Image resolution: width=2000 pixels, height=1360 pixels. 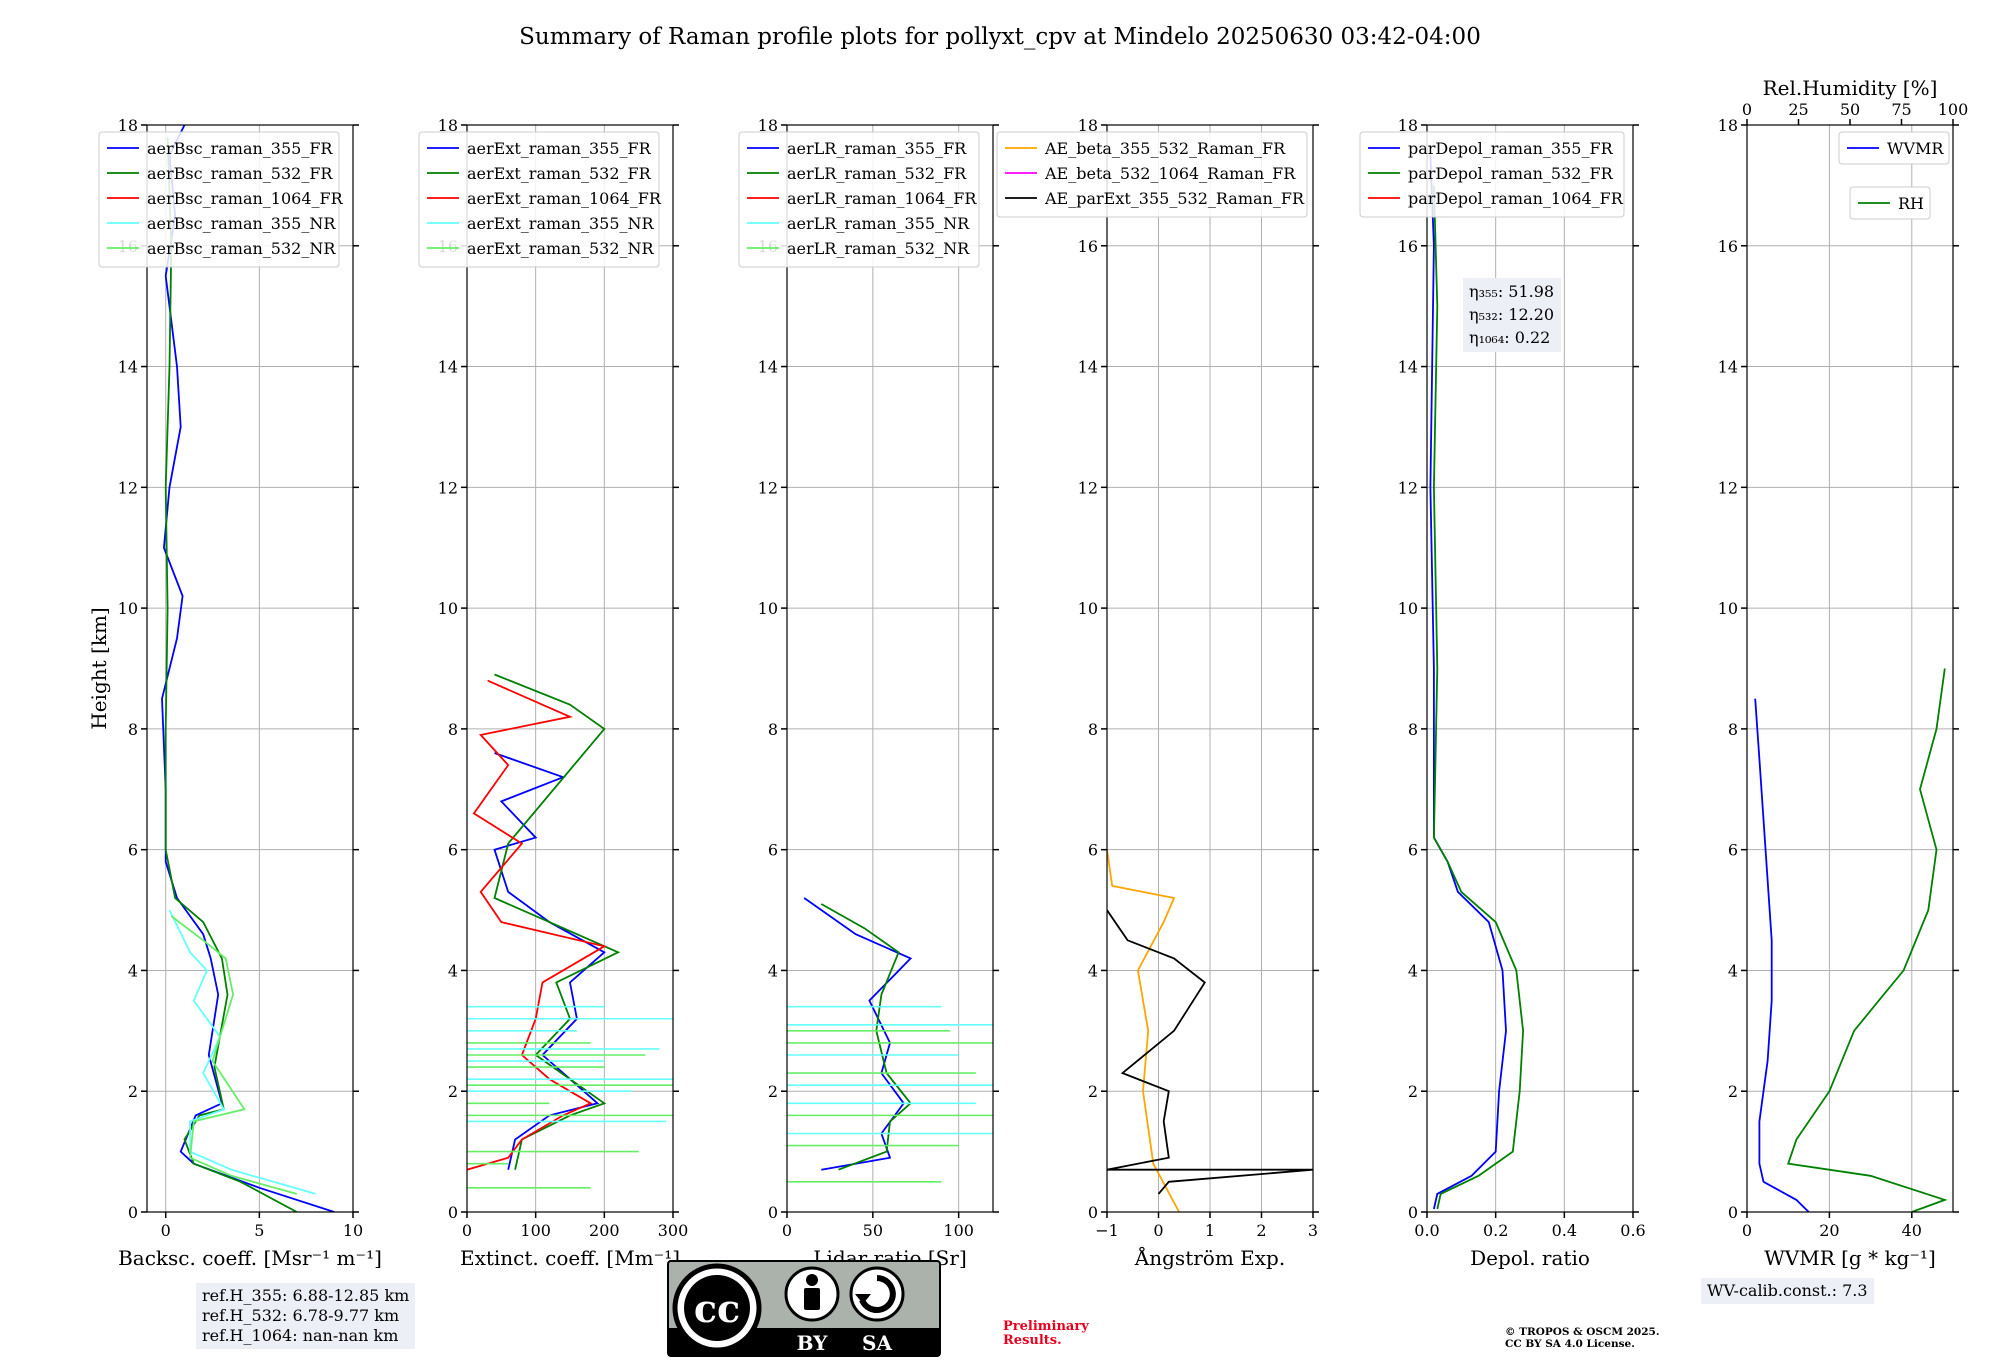 What do you see at coordinates (813, 1343) in the screenshot?
I see `cc-badge-by: BY` at bounding box center [813, 1343].